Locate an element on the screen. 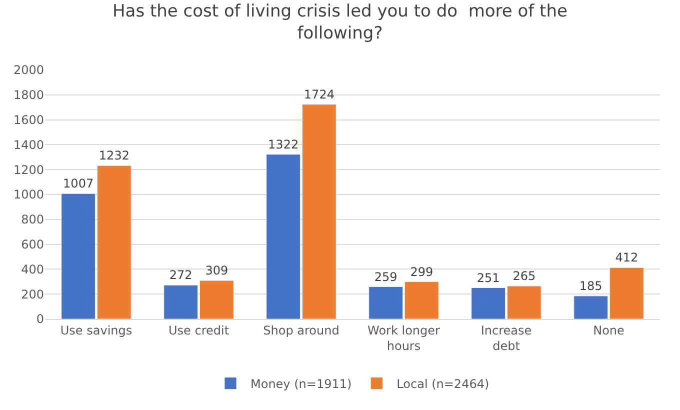 Image resolution: width=680 pixels, height=410 pixels. y-tick-label: 1200 is located at coordinates (28, 169).